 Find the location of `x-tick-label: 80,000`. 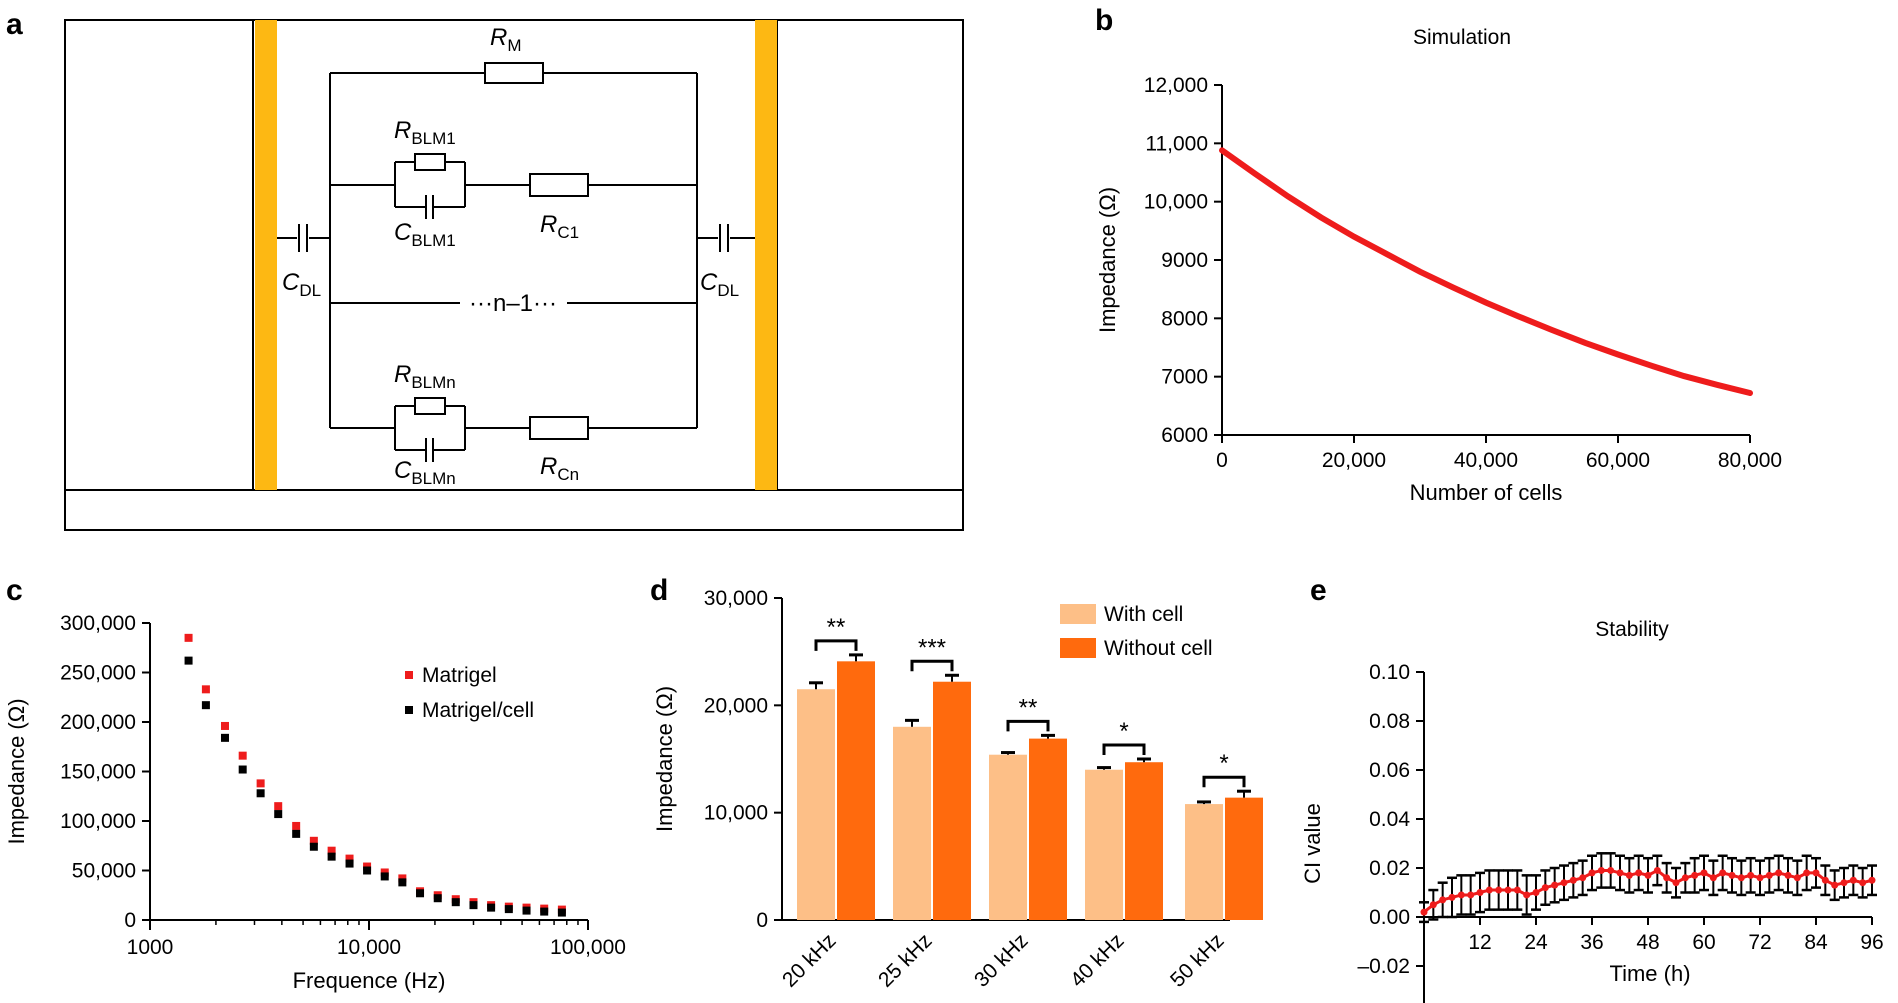

x-tick-label: 80,000 is located at coordinates (1750, 460).